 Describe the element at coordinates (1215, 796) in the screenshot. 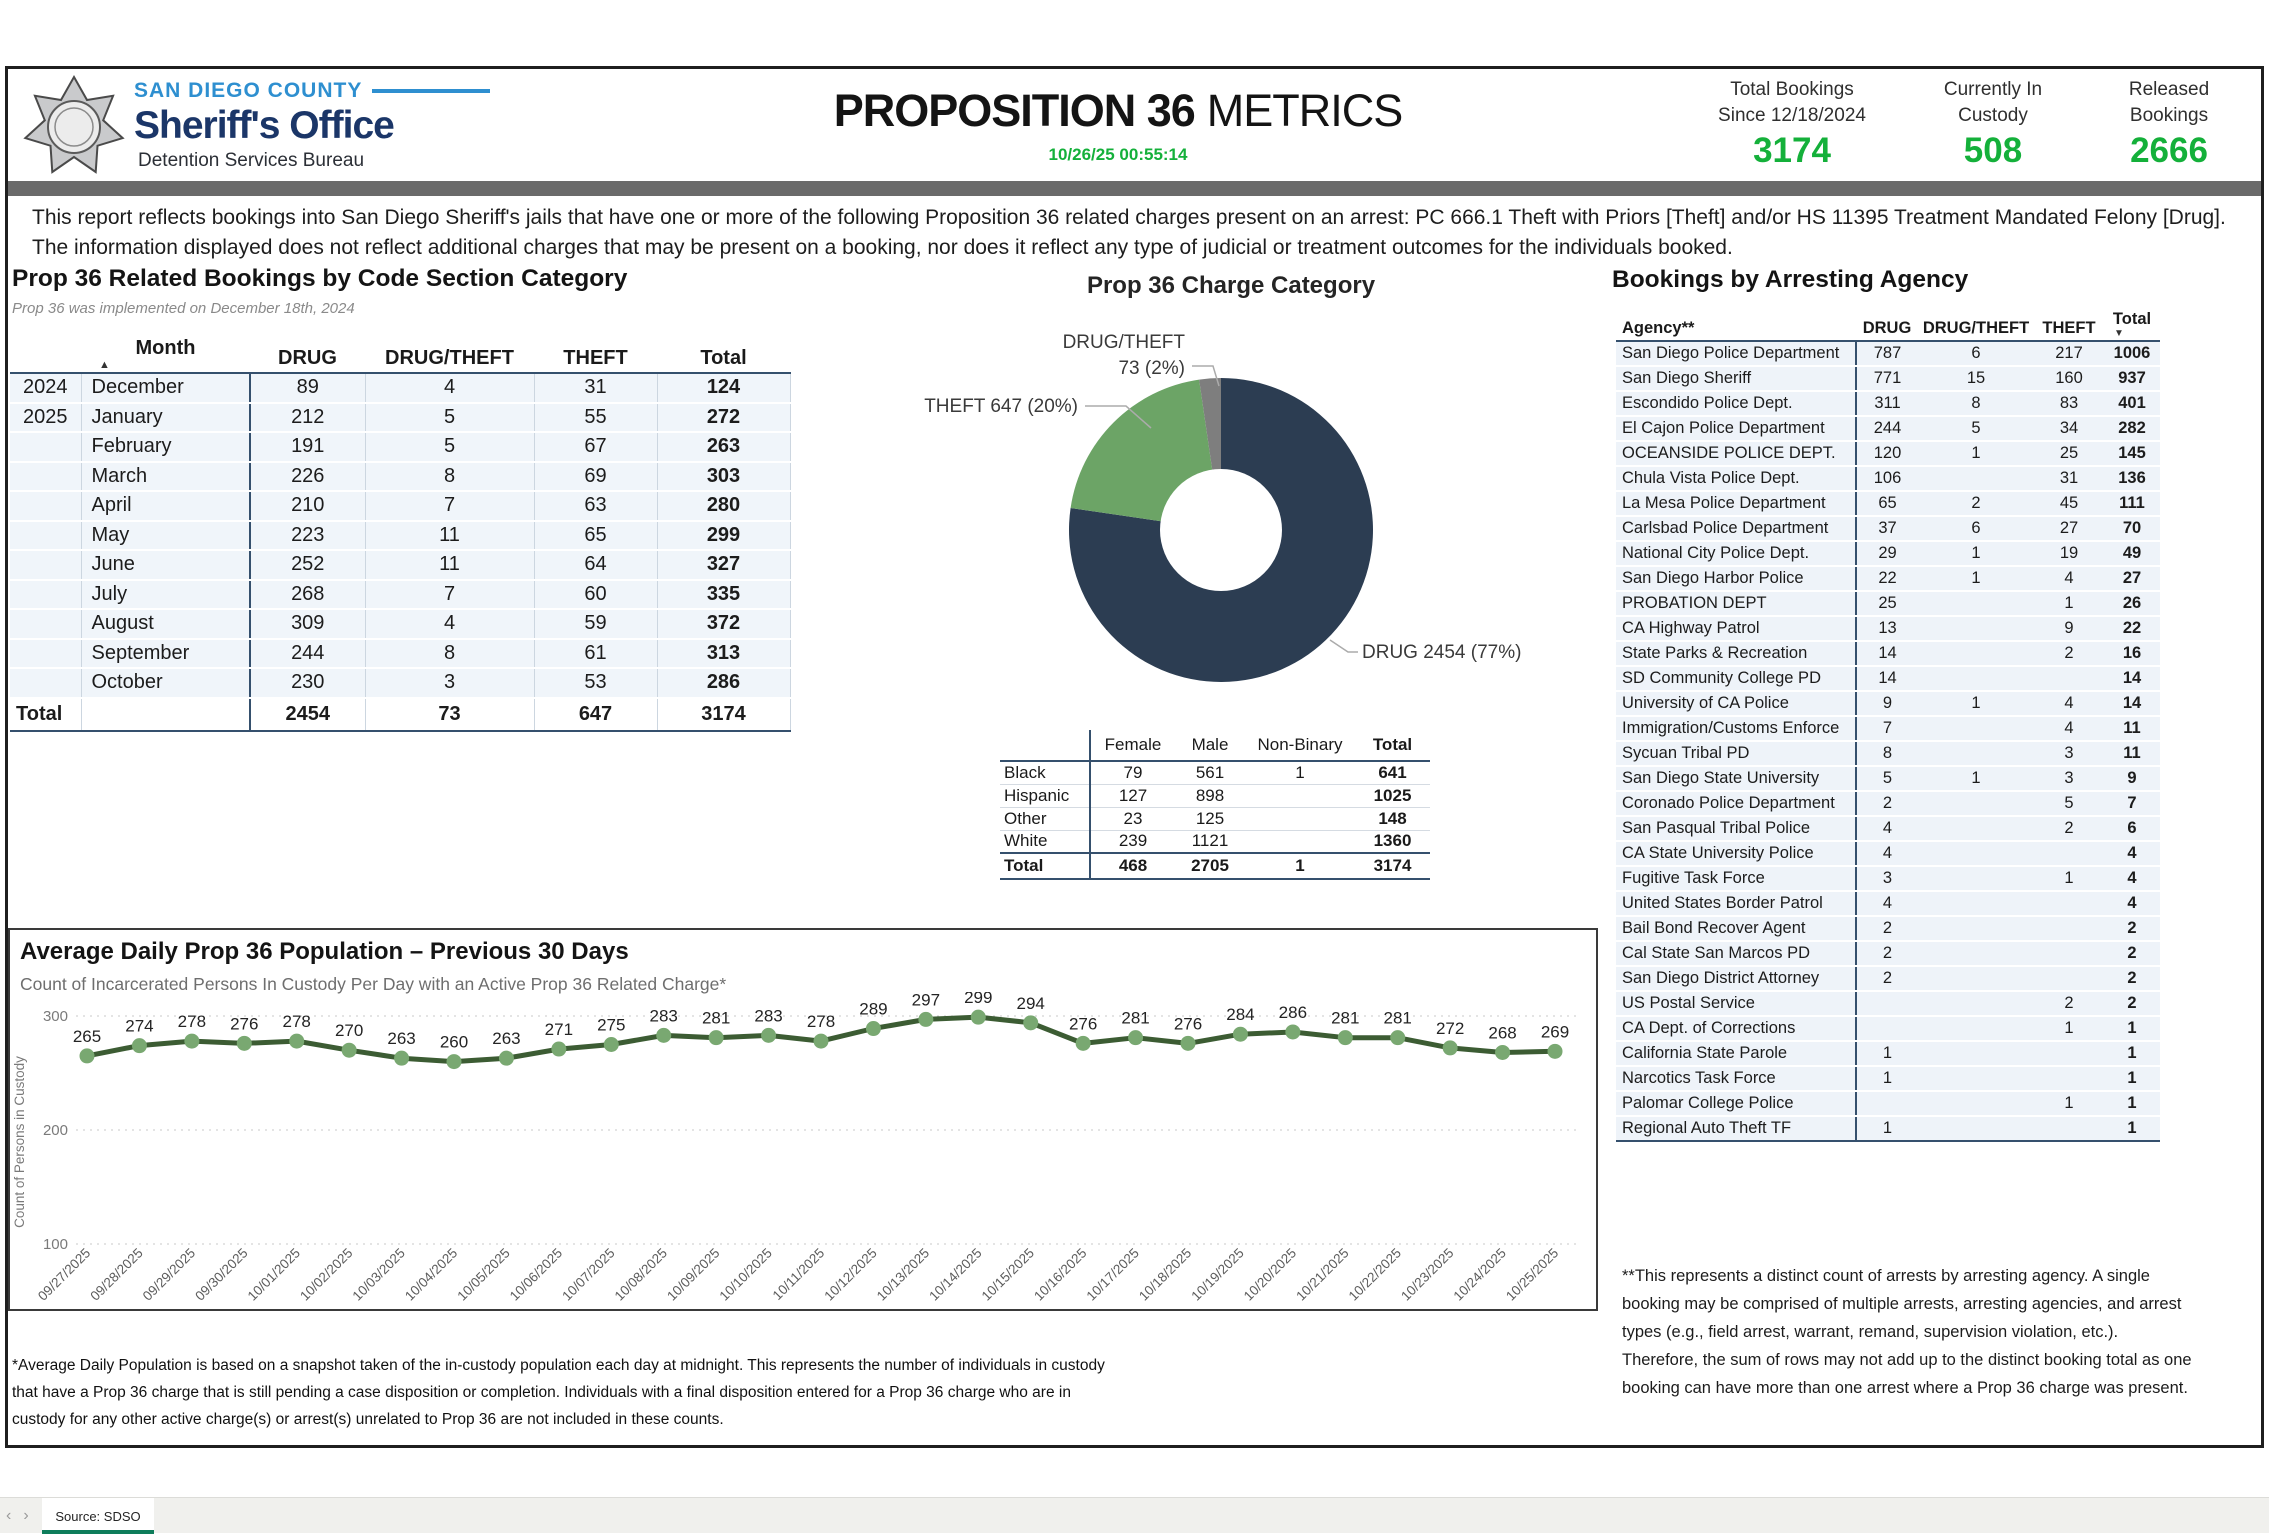

I see `table-row: Hispanic 127 898 1025` at that location.